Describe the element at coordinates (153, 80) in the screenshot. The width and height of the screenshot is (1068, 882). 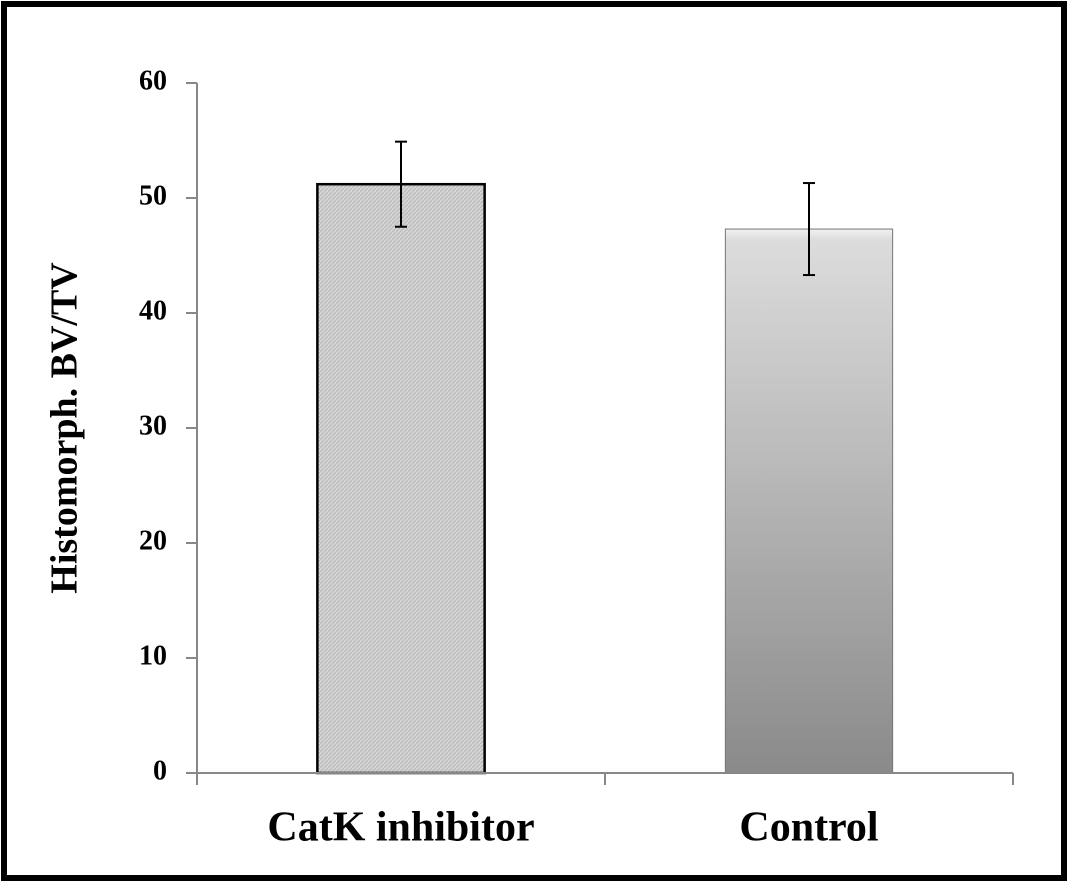
I see `y-tick-label: 60` at that location.